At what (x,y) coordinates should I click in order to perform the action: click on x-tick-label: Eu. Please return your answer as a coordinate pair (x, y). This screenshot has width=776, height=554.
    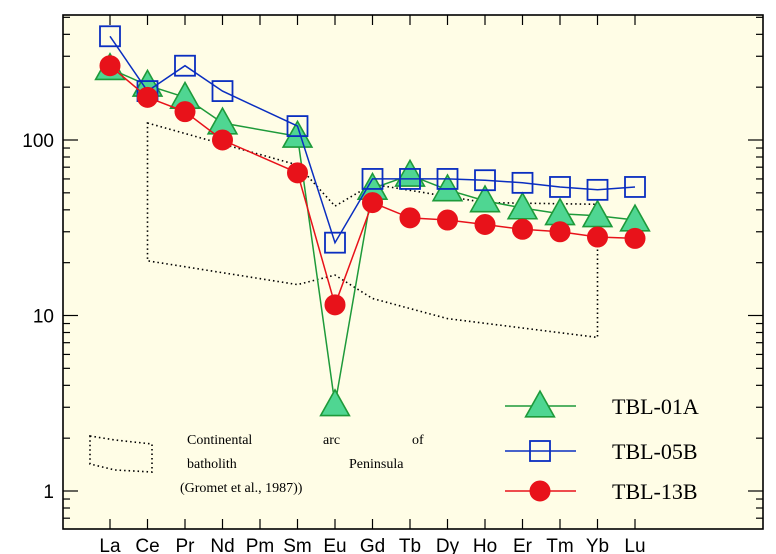
    Looking at the image, I should click on (334, 545).